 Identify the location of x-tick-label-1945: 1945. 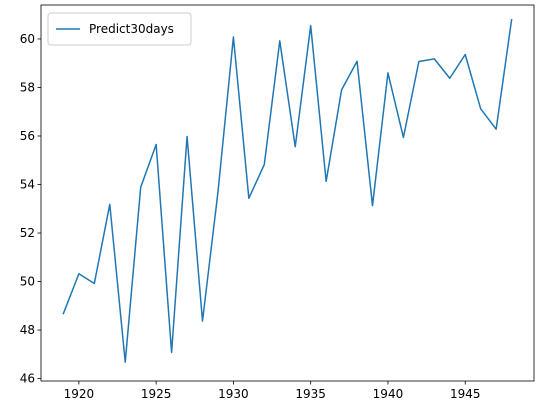
(465, 394).